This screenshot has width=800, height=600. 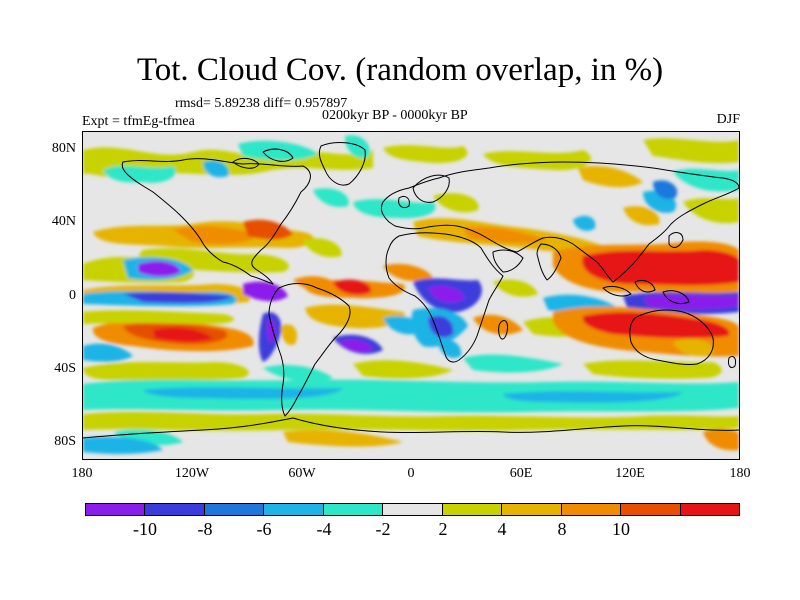 What do you see at coordinates (261, 103) in the screenshot?
I see `stats-label: rmsd= 5.89238 diff= 0.957897` at bounding box center [261, 103].